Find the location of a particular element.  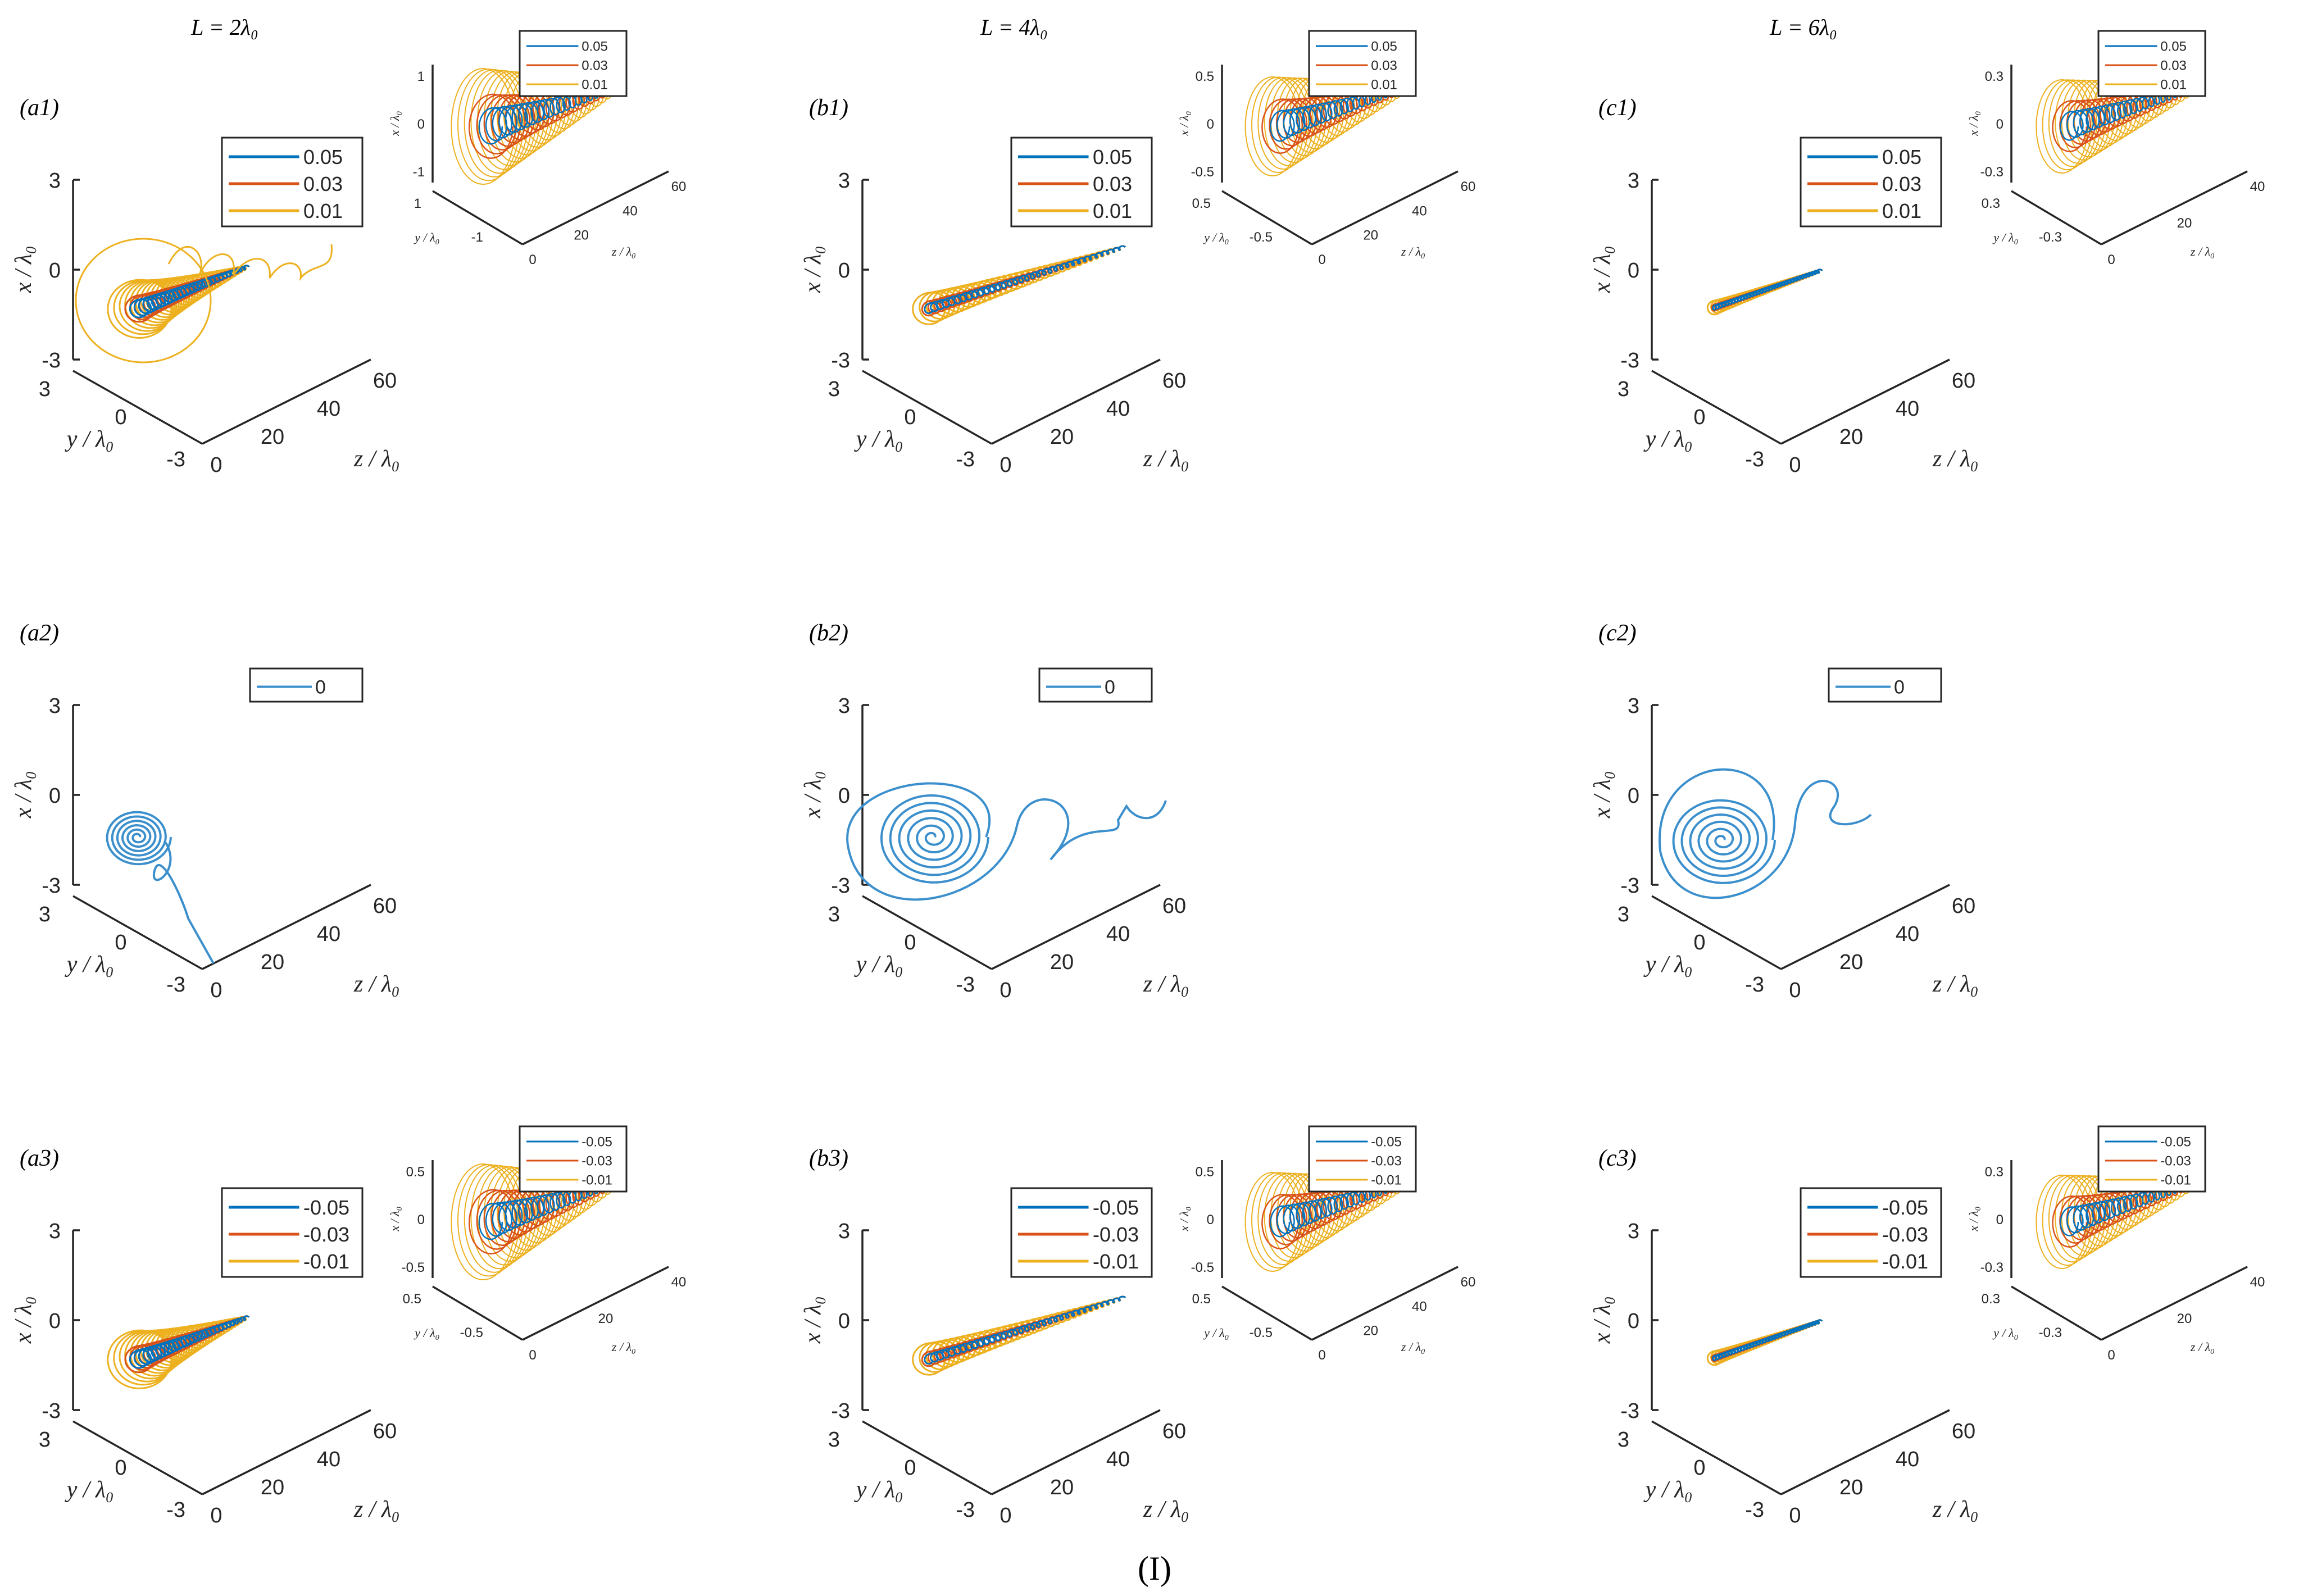

inset-x-tick-label: 0 is located at coordinates (1210, 1219).